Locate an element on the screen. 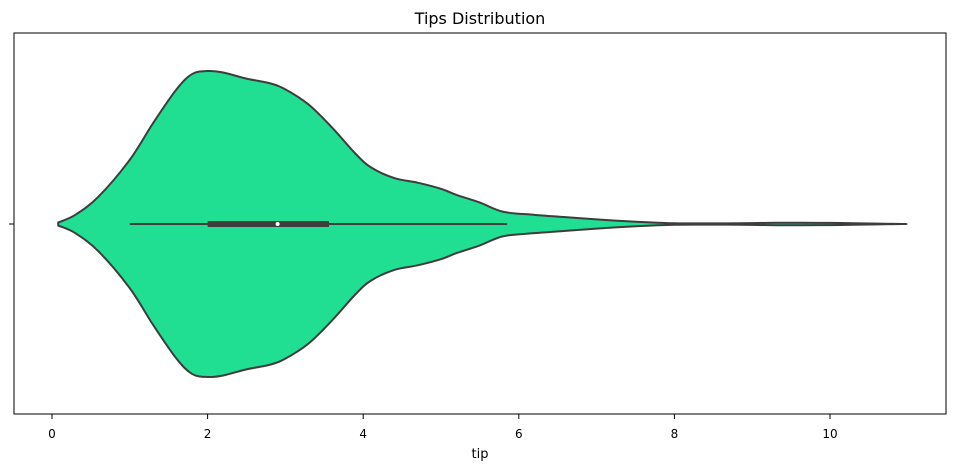 This screenshot has height=470, width=954. x-axis: 0 2 4 6 8 10 is located at coordinates (443, 427).